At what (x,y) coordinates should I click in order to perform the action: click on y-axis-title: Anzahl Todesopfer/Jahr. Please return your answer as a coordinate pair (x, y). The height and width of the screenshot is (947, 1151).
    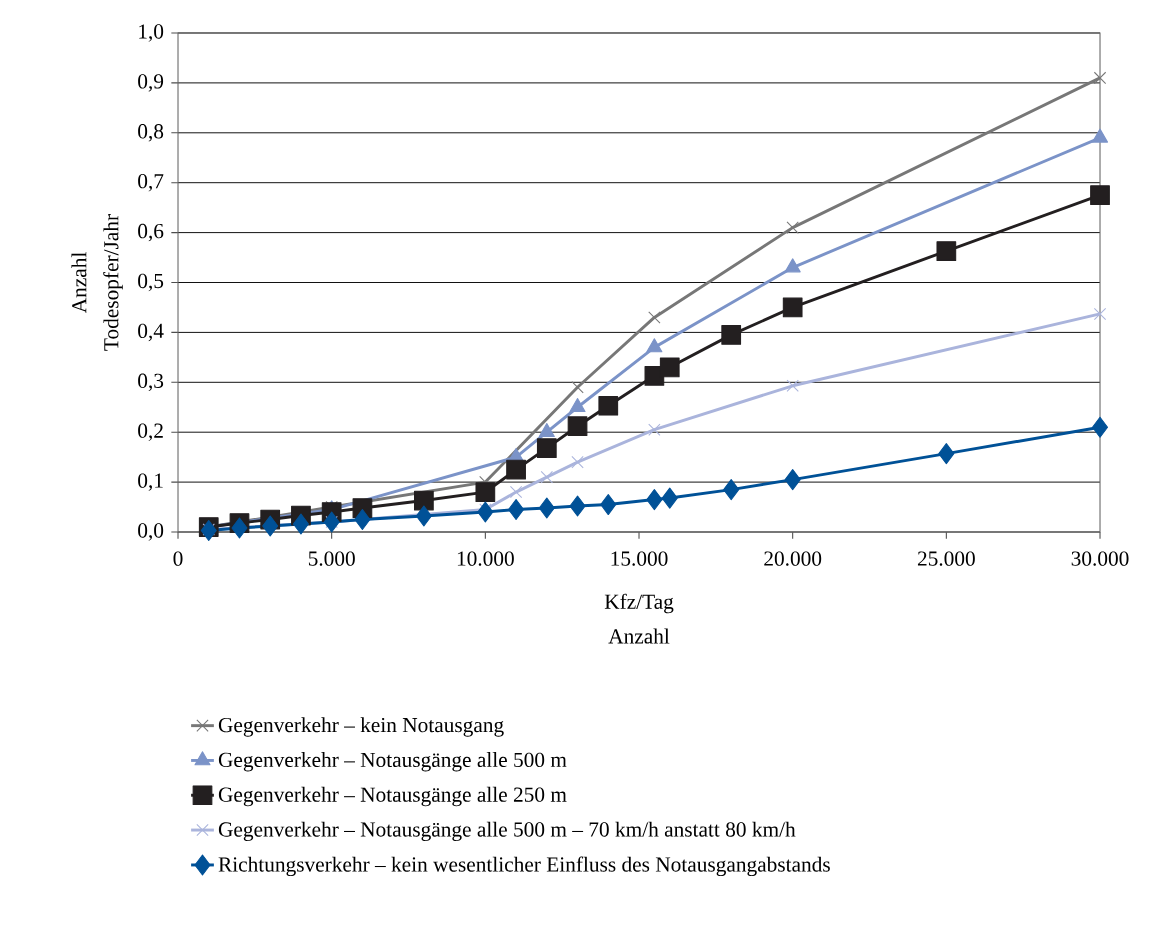
    Looking at the image, I should click on (97, 282).